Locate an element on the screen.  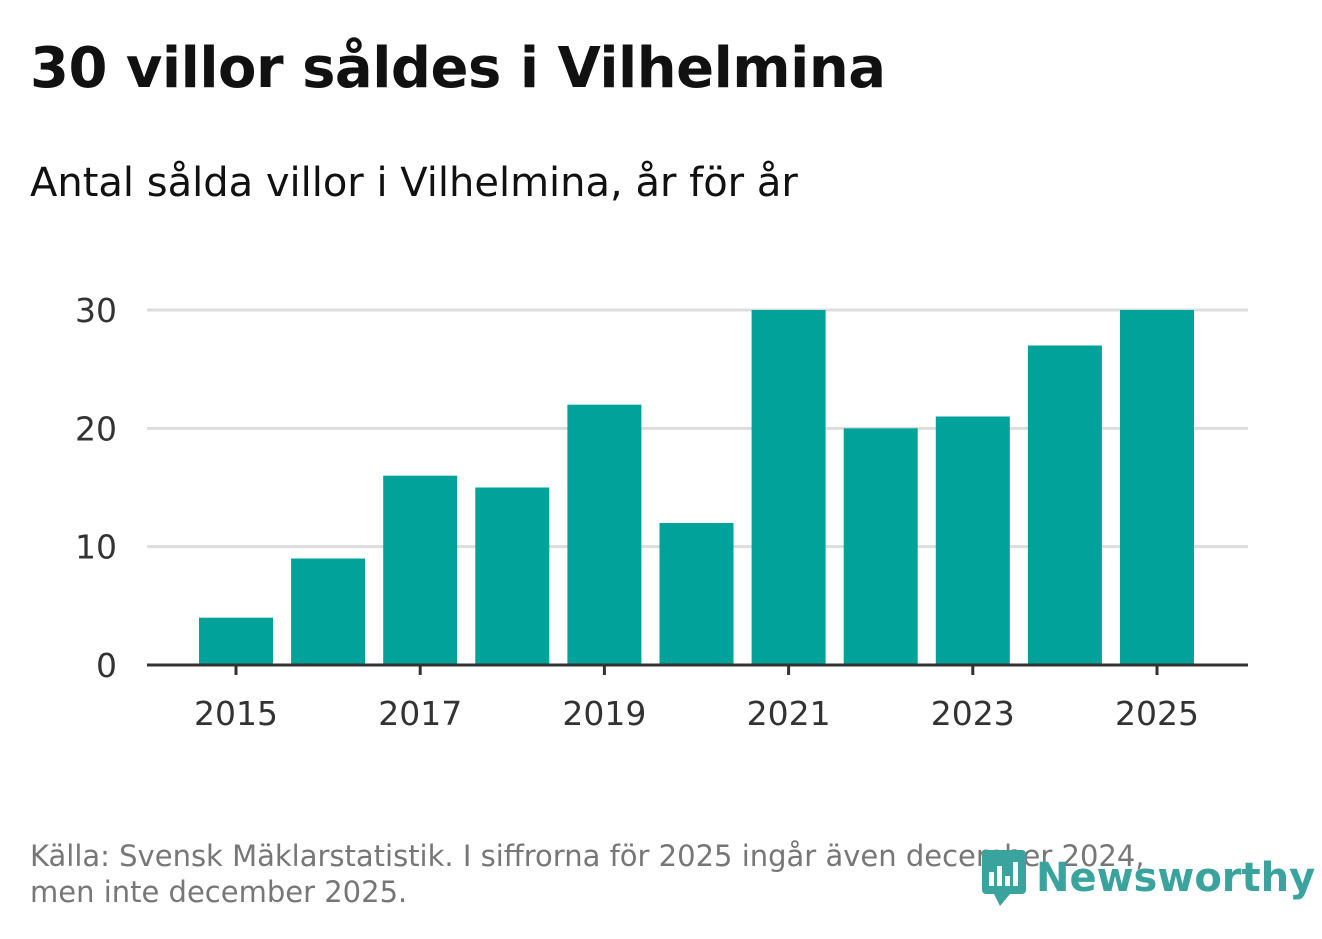
x-tick-label: 2015 is located at coordinates (236, 713).